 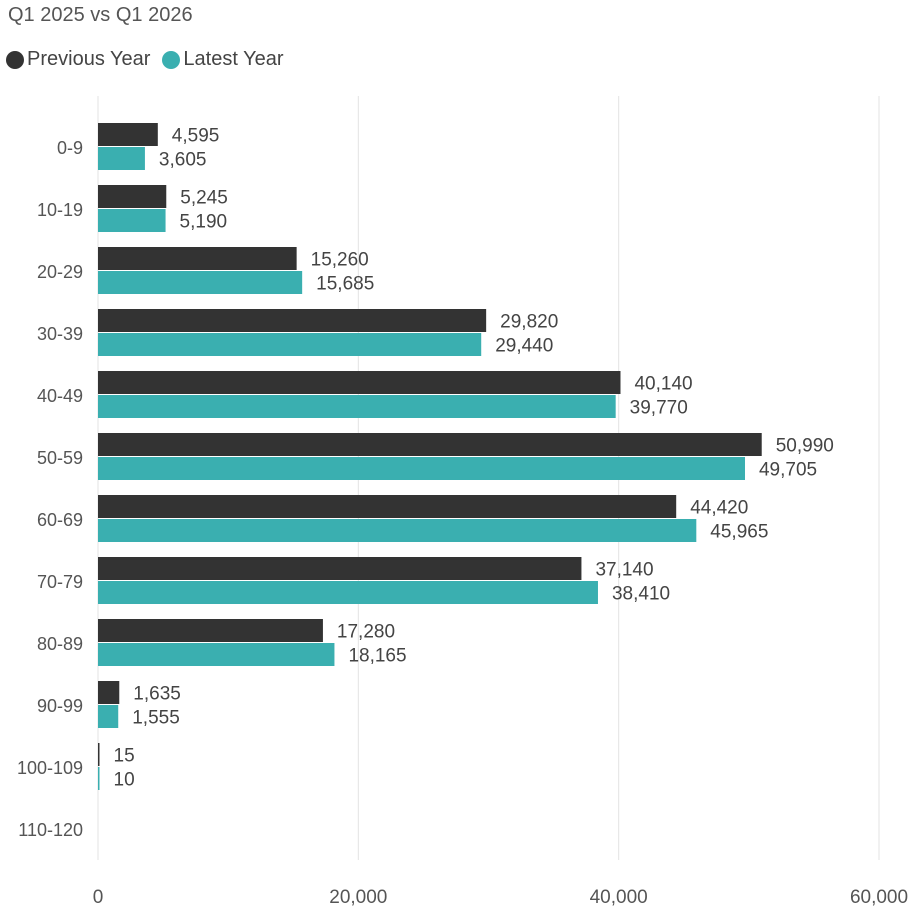 What do you see at coordinates (377, 656) in the screenshot?
I see `data-label-latest-year-8: 18,165` at bounding box center [377, 656].